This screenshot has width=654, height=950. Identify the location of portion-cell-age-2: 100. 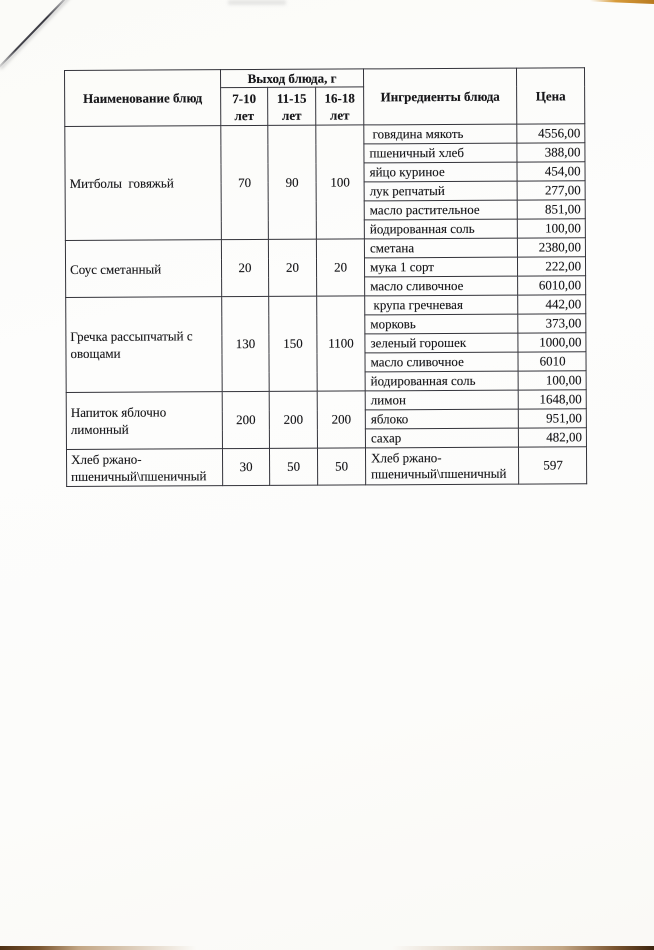
(340, 182).